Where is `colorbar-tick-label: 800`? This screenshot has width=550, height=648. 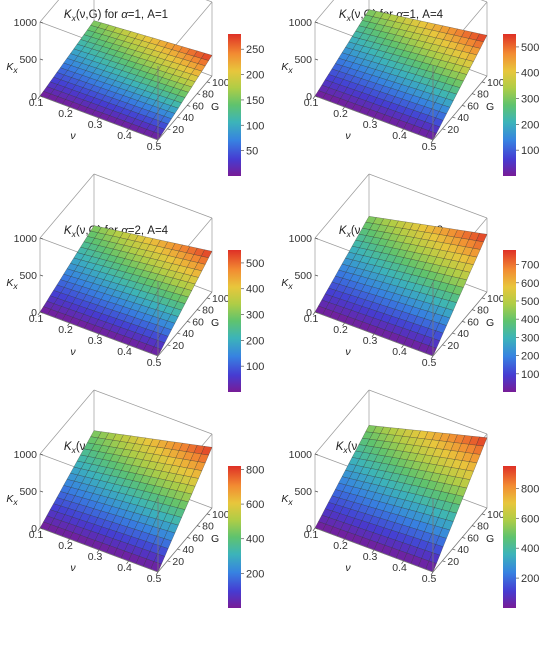
colorbar-tick-label: 800 is located at coordinates (255, 470).